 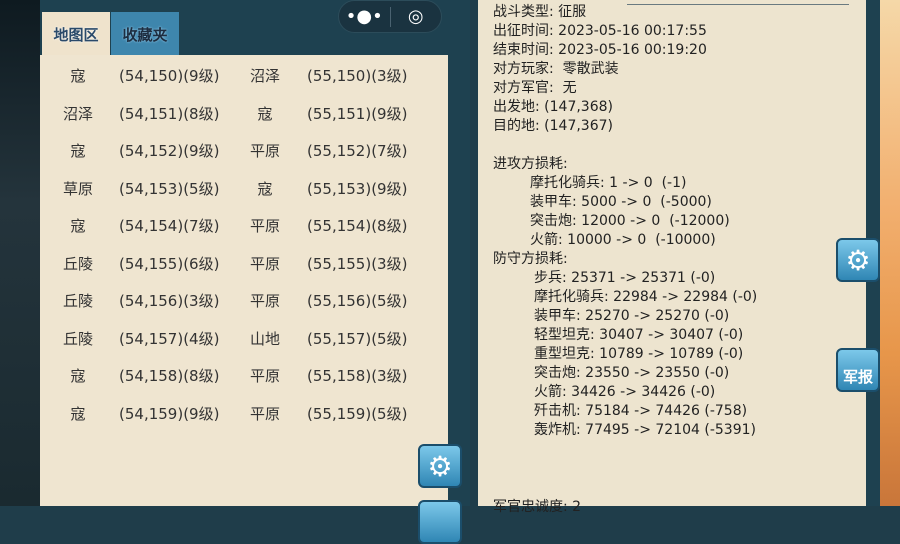 I want to click on coord-cell: (54,151)(8级), so click(x=169, y=113).